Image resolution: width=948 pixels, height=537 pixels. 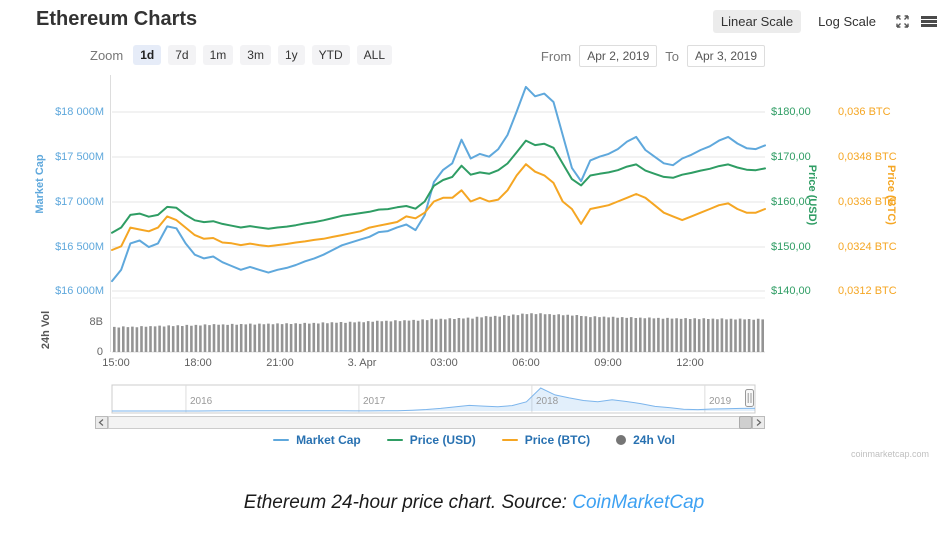 I want to click on zoom-button-3m: 3m, so click(x=255, y=55).